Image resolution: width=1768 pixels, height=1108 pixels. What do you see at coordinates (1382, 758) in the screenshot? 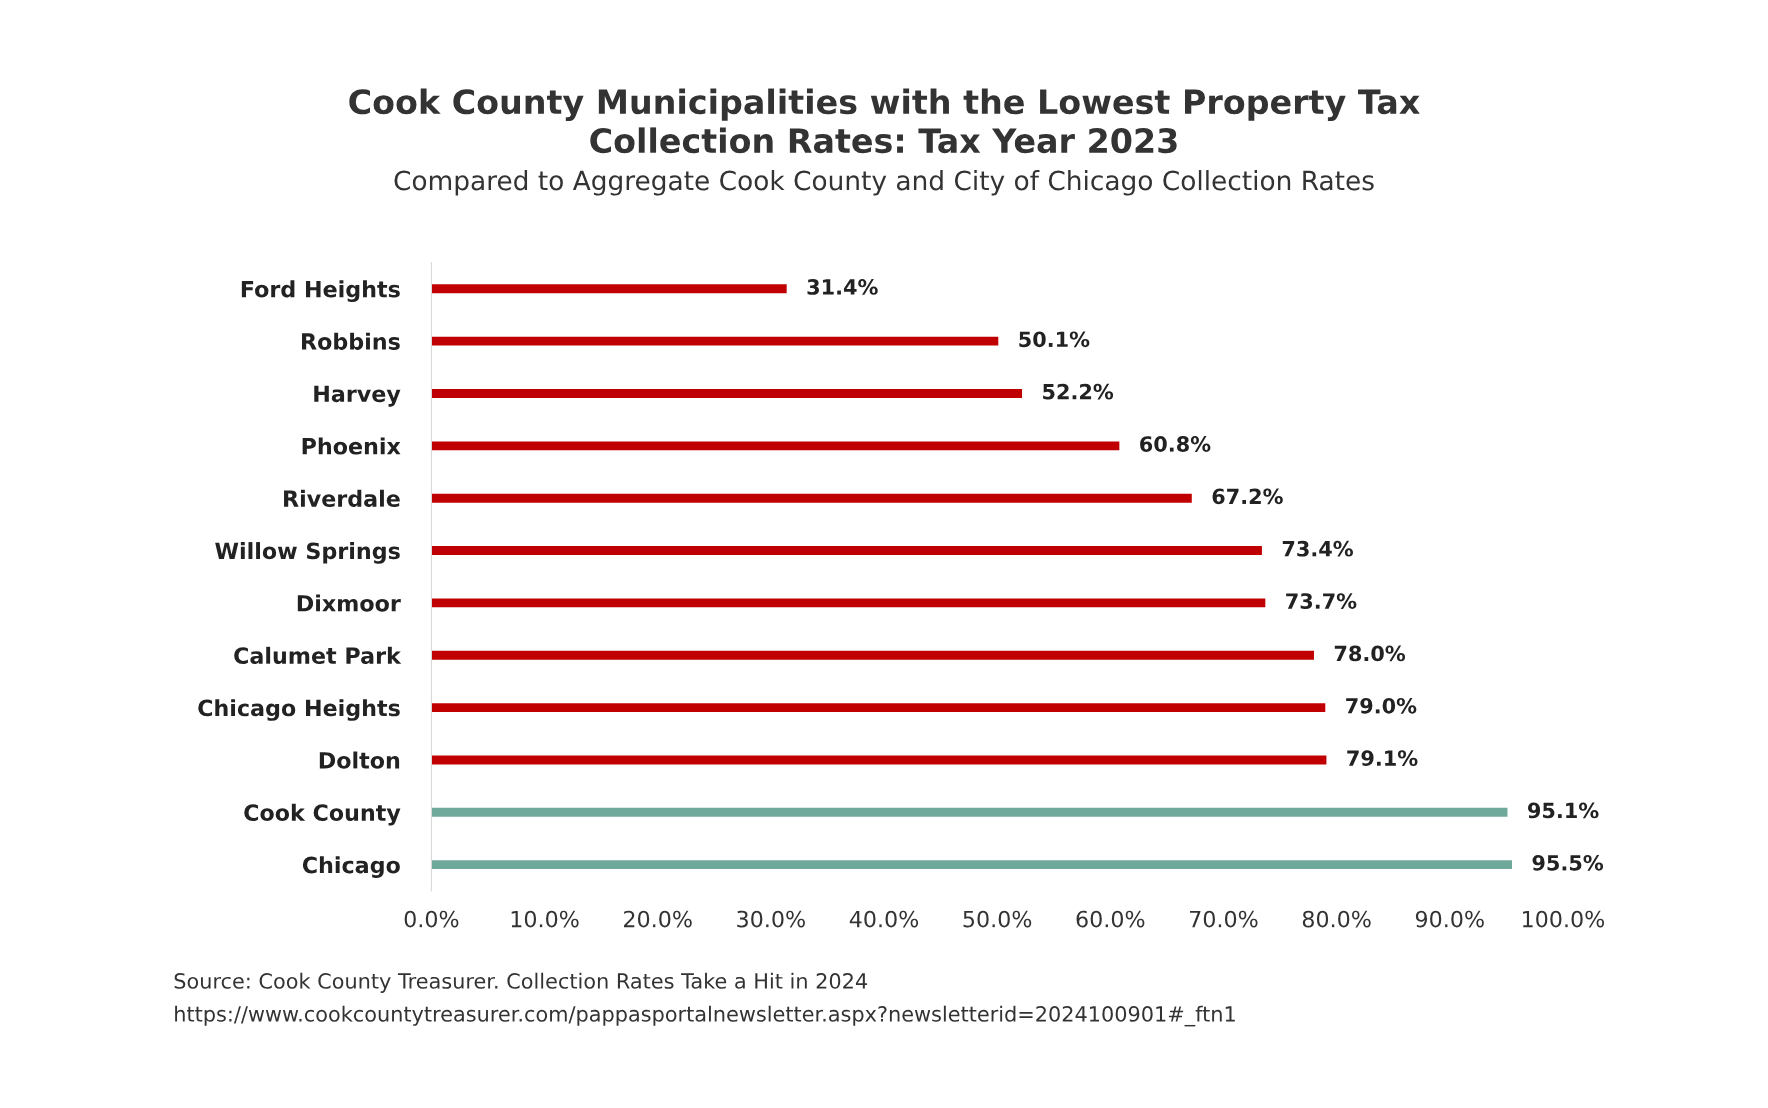
I see `data-label: 79.1%` at bounding box center [1382, 758].